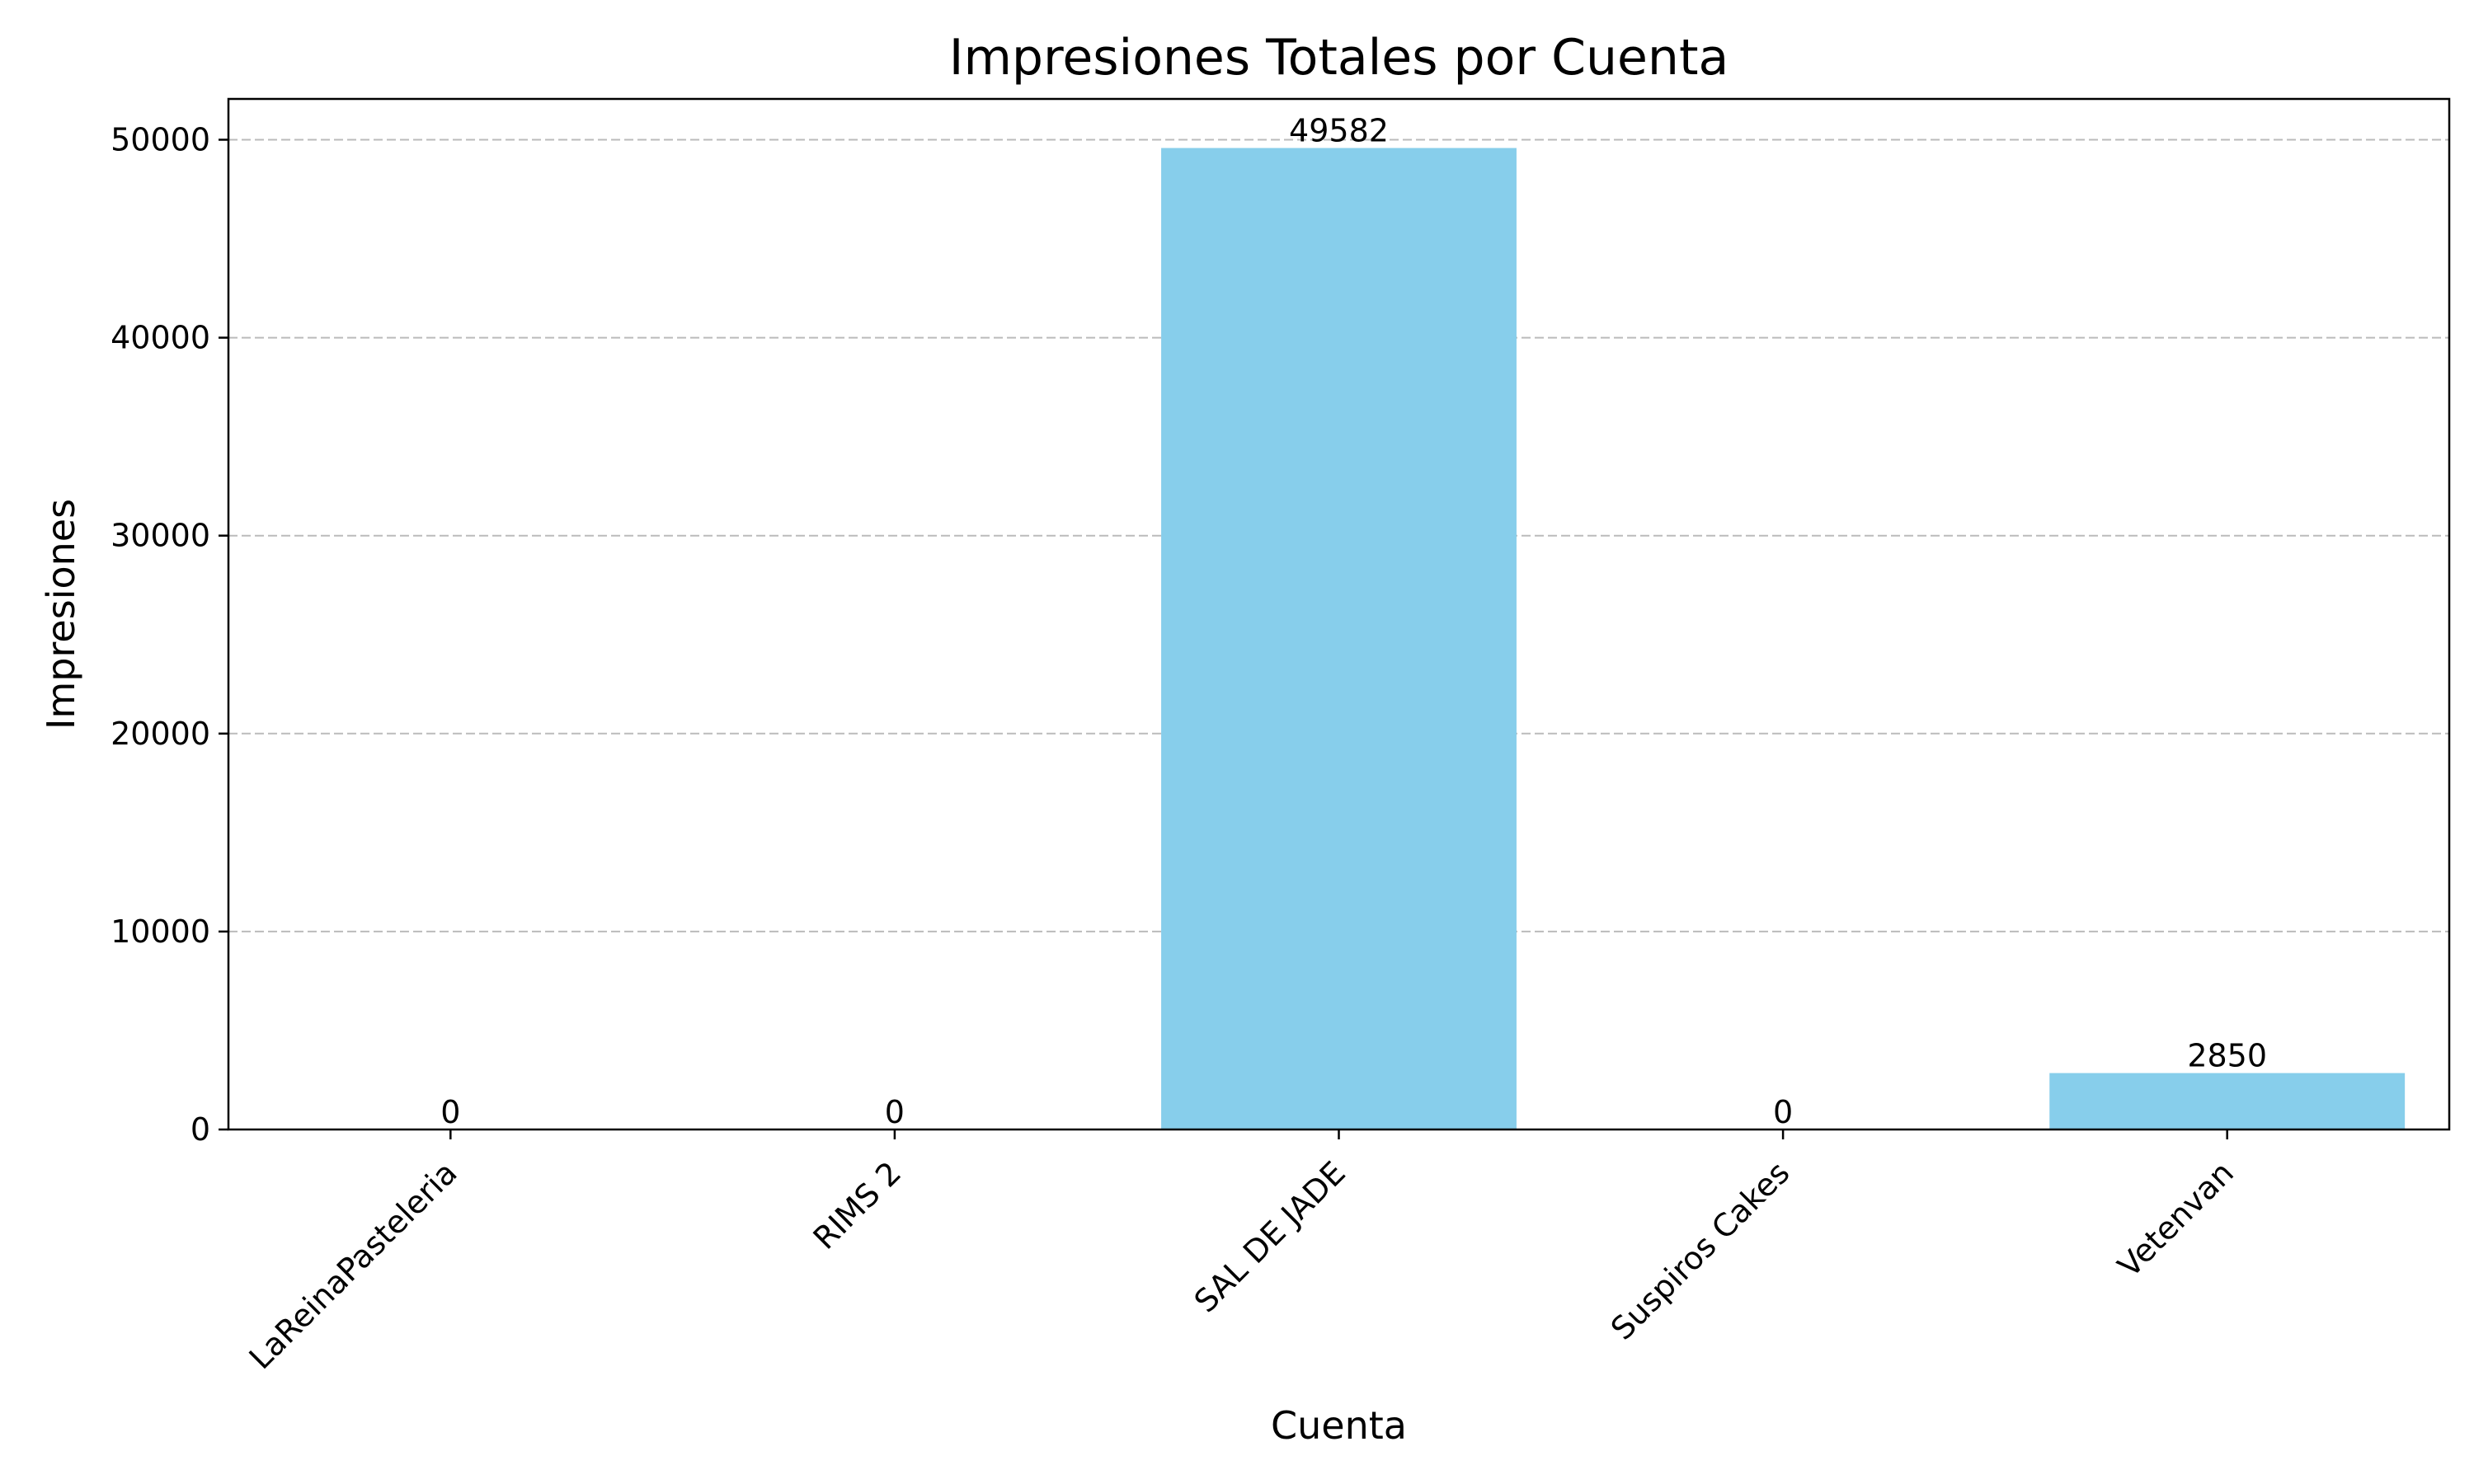 This screenshot has height=1484, width=2474. Describe the element at coordinates (2176, 1219) in the screenshot. I see `x-tick-label: Vetenvan` at that location.